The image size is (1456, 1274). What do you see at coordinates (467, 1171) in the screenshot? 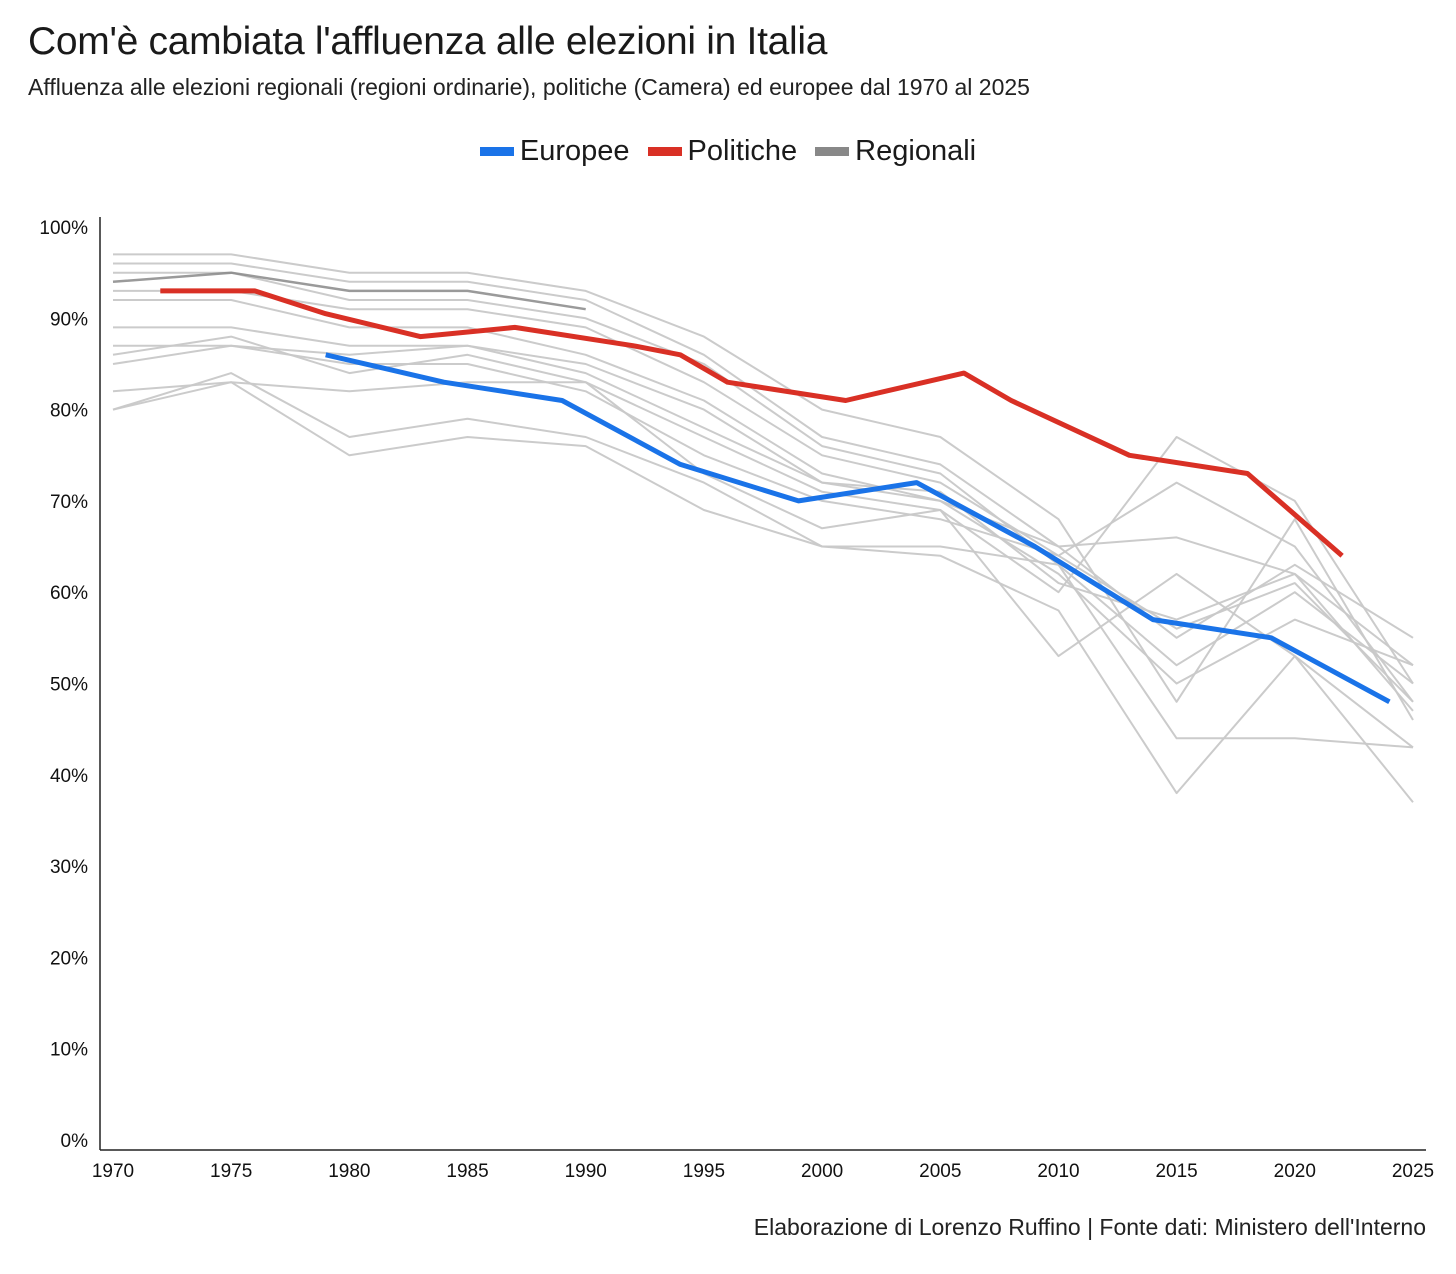
I see `x-tick-label: 1985` at bounding box center [467, 1171].